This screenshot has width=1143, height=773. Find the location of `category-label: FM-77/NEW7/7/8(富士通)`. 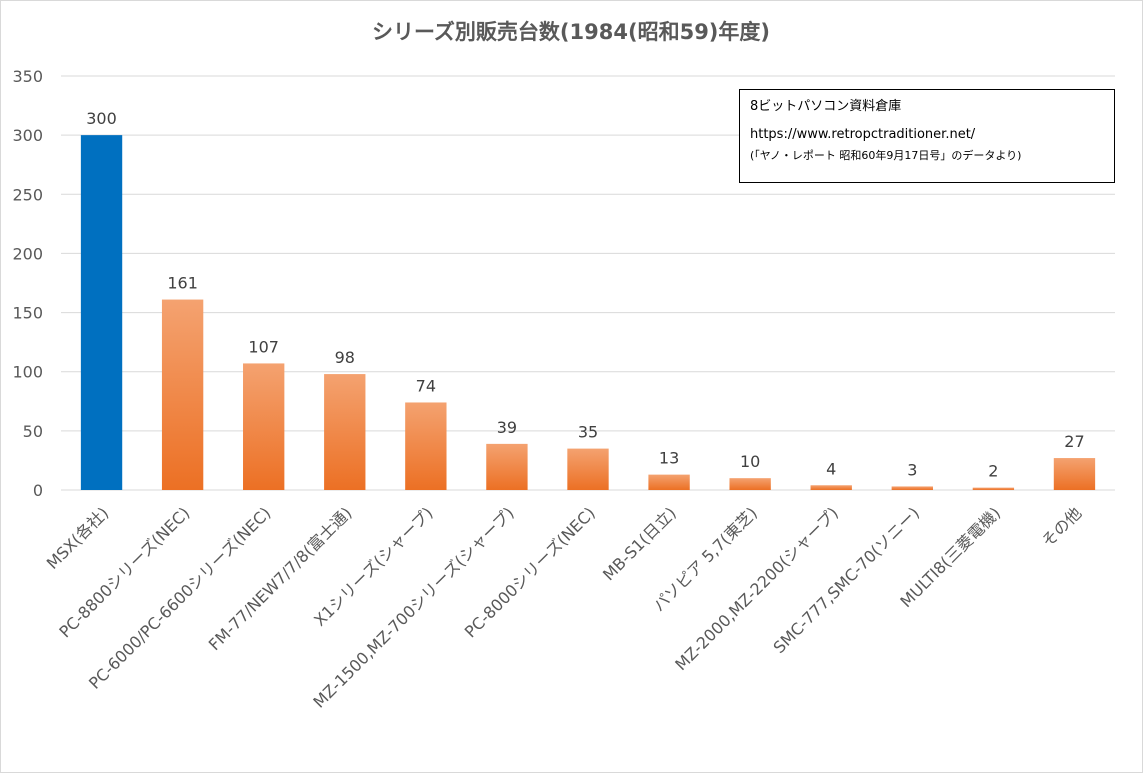

category-label: FM-77/NEW7/7/8(富士通) is located at coordinates (280, 578).